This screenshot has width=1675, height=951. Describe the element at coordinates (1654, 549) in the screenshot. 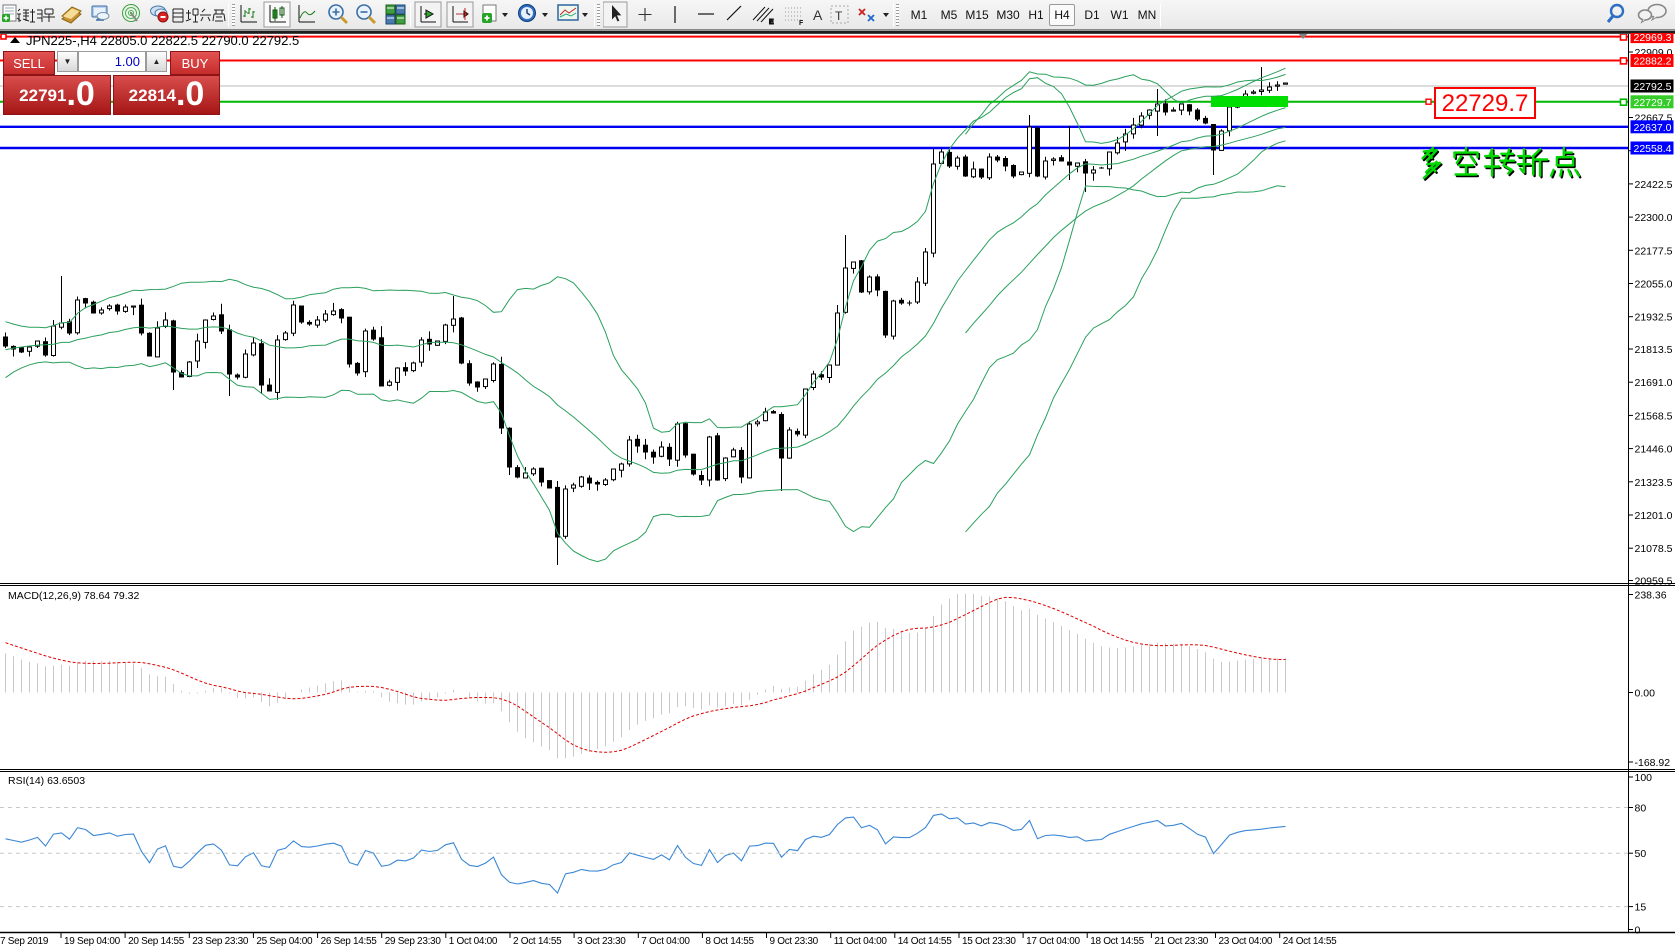

I see `svg-text: 21078.5` at that location.